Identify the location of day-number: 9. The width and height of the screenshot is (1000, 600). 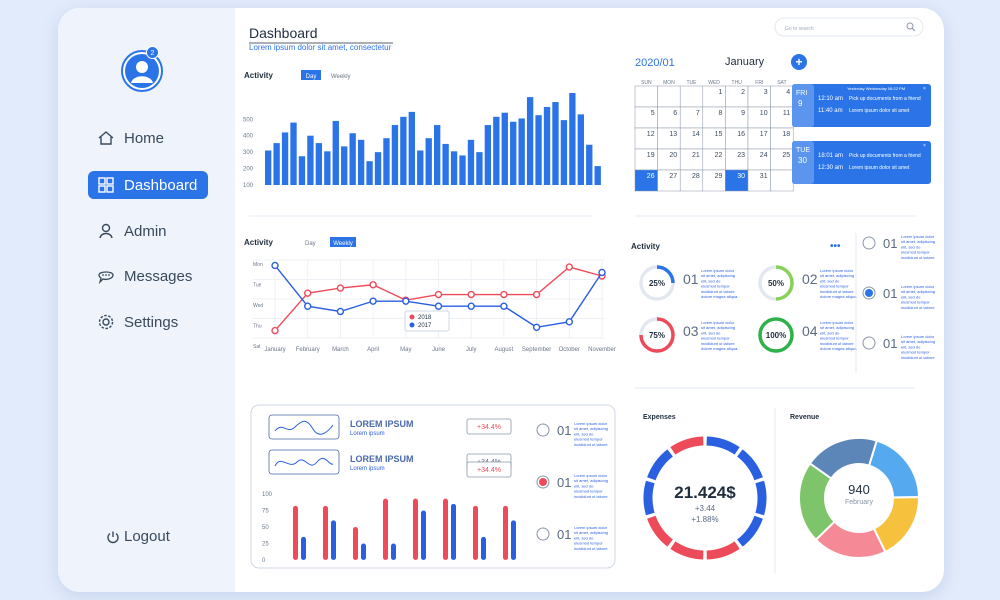
(743, 113).